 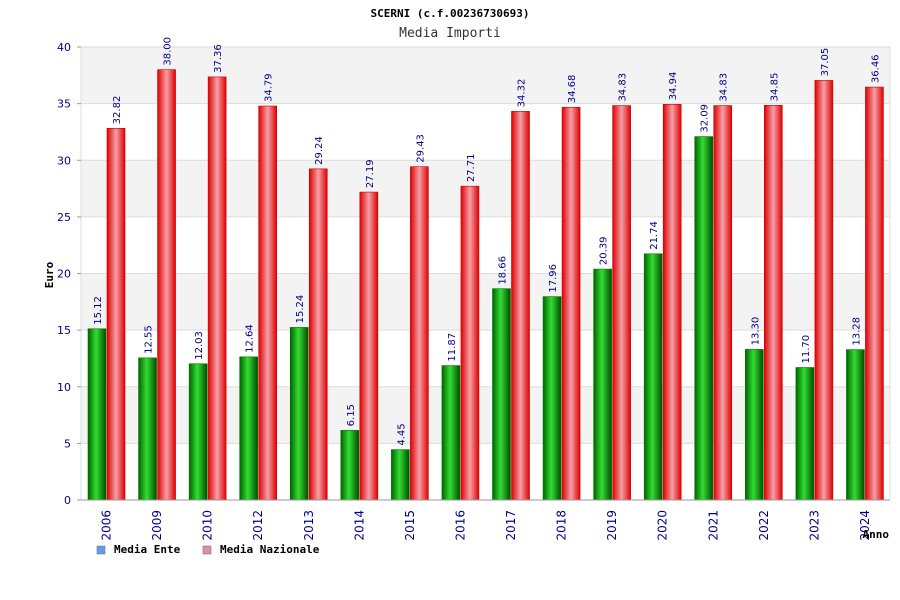 What do you see at coordinates (552, 398) in the screenshot?
I see `bar-media-ente-2018` at bounding box center [552, 398].